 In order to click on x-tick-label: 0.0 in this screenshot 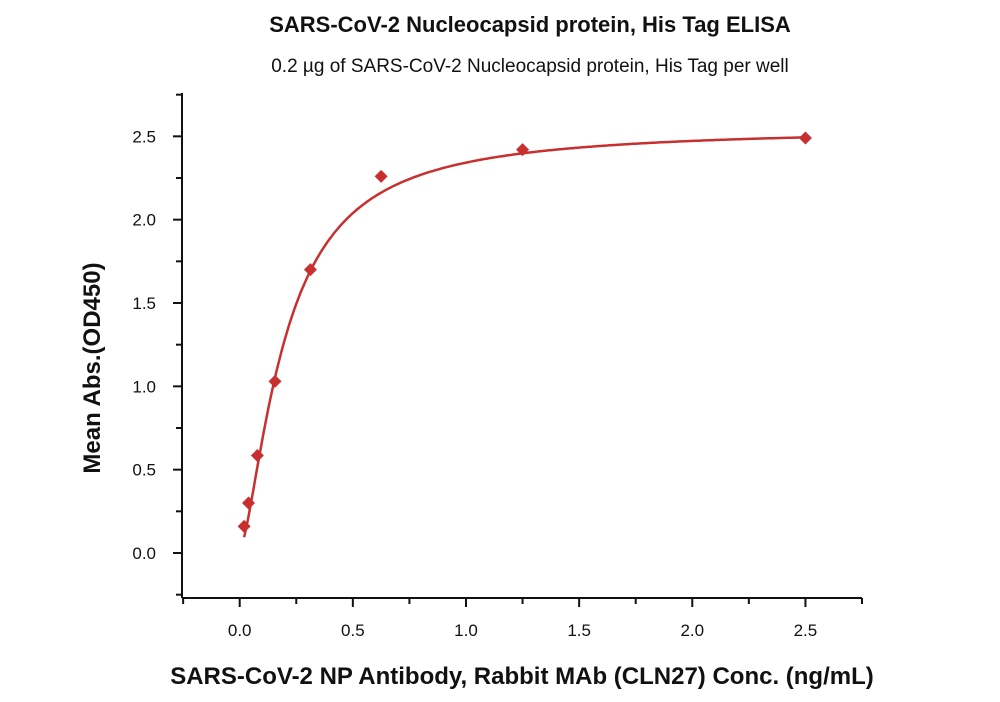, I will do `click(240, 630)`.